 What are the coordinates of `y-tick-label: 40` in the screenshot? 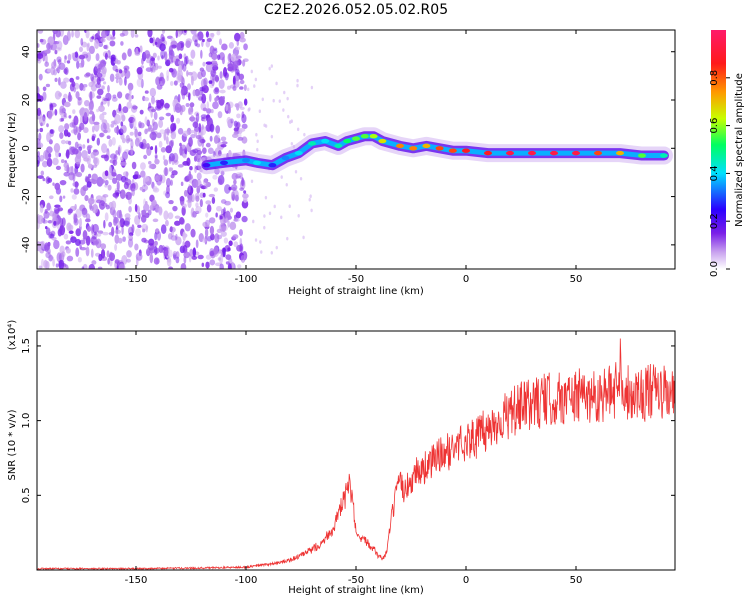 It's located at (26, 51).